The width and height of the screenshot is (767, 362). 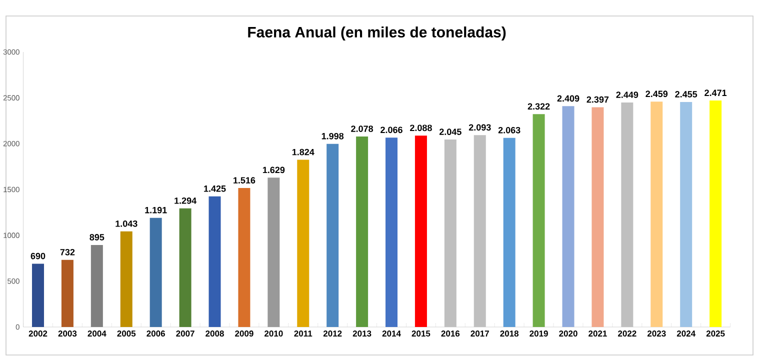 I want to click on x-tick-label: 2010, so click(x=273, y=333).